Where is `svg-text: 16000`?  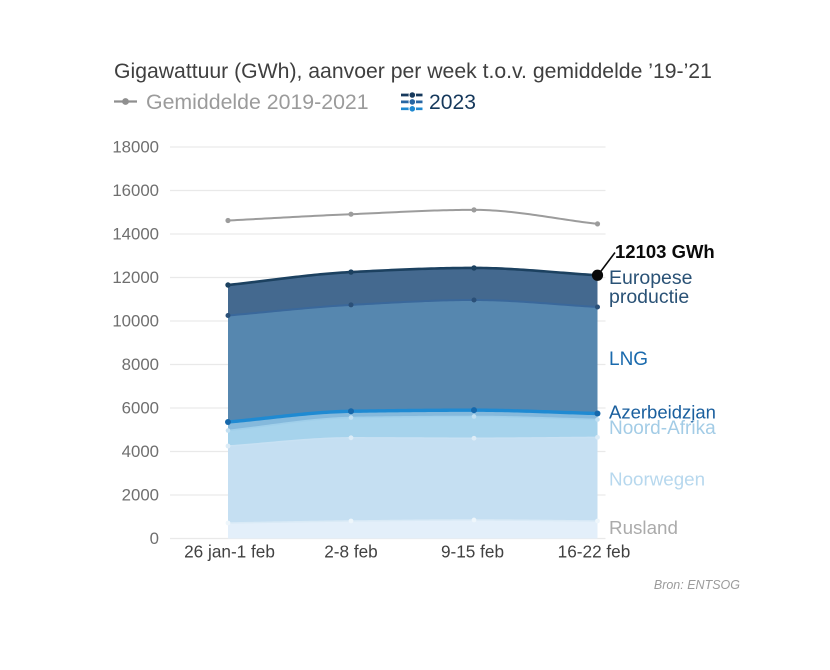 svg-text: 16000 is located at coordinates (135, 190).